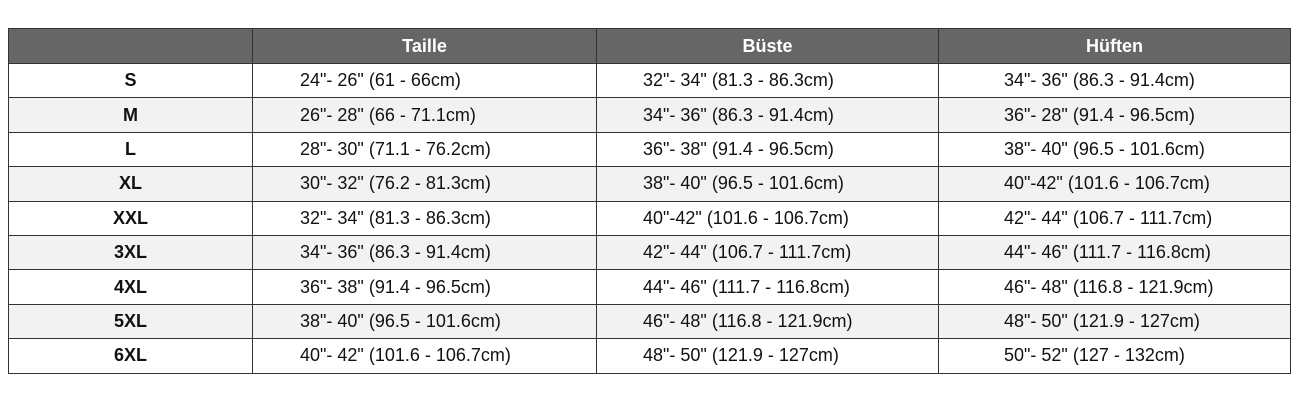 The image size is (1300, 400). What do you see at coordinates (130, 80) in the screenshot?
I see `size-cell: S` at bounding box center [130, 80].